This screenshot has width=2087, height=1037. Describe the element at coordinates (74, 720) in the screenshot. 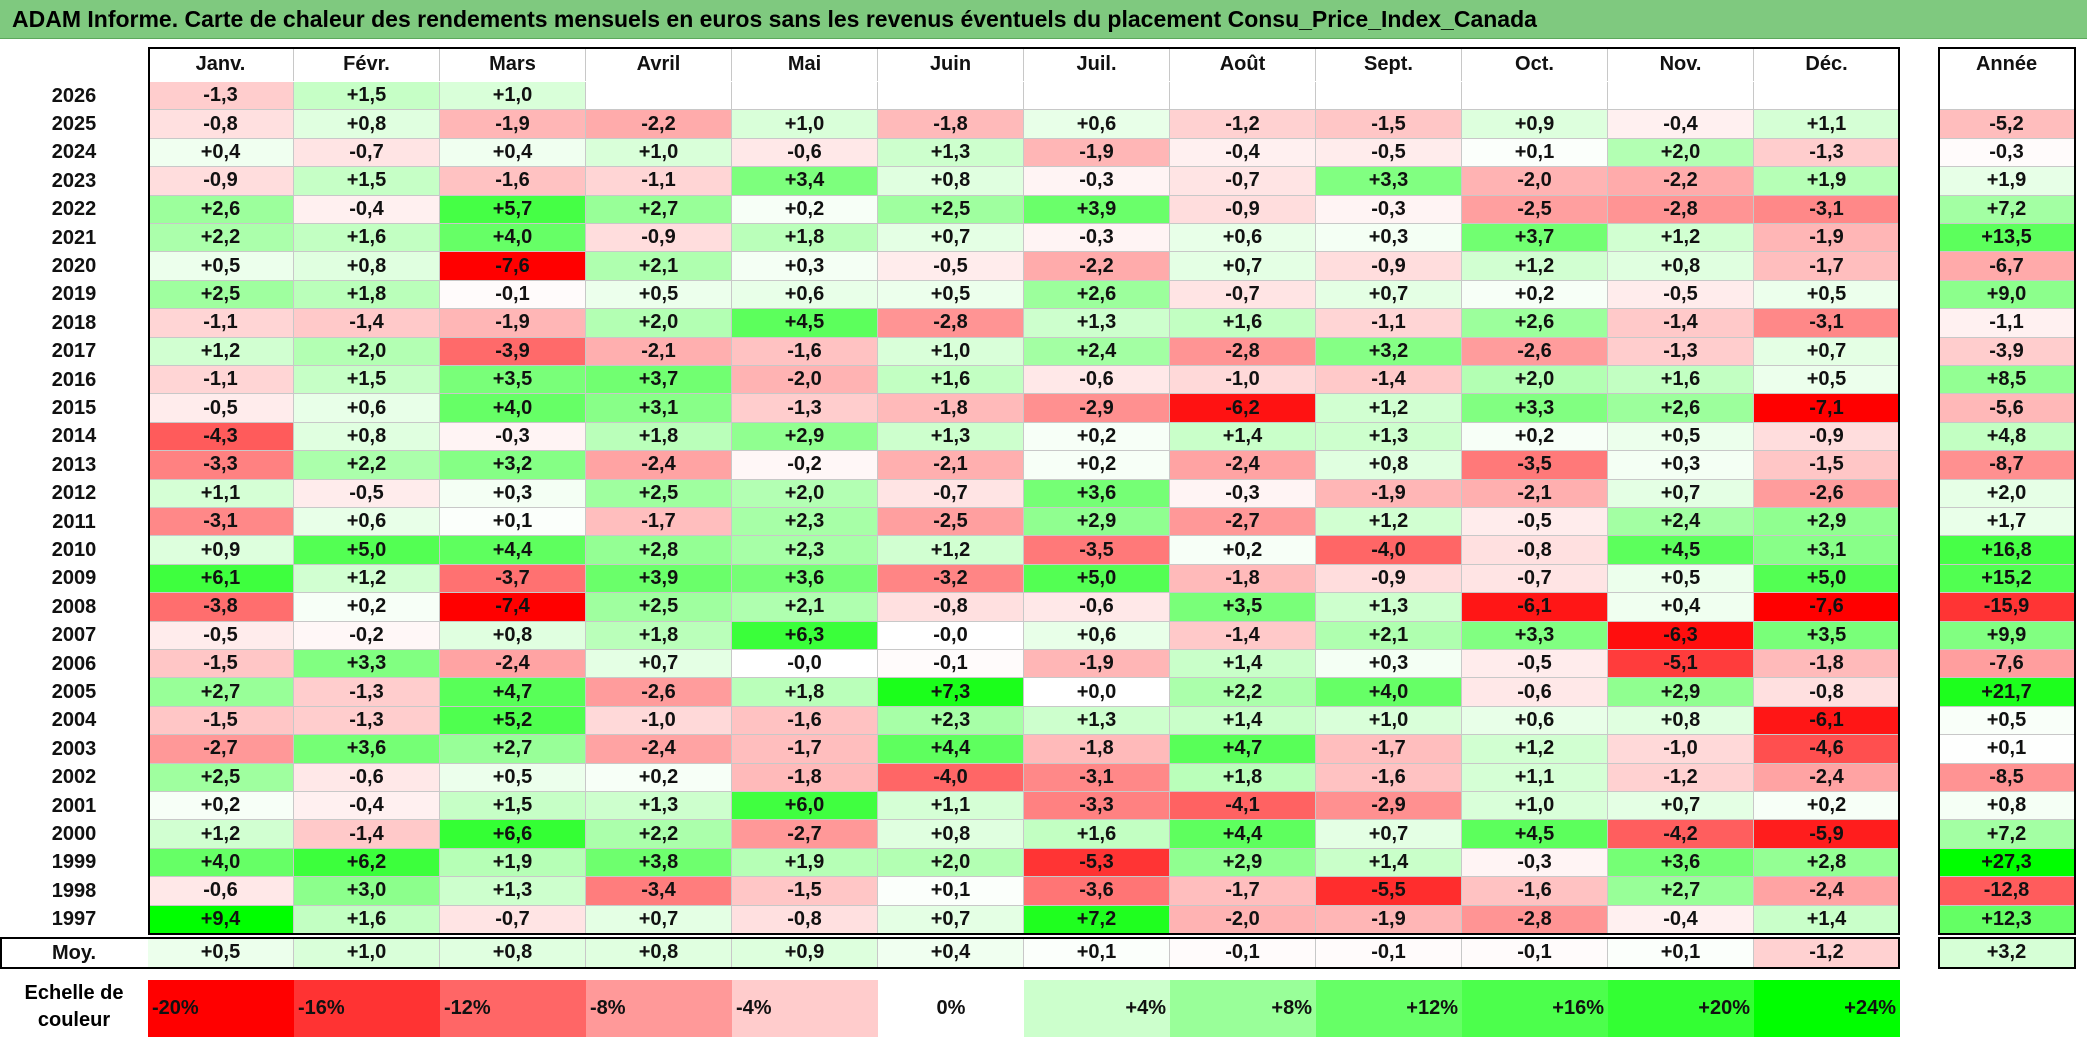

I see `year-label: 2004` at that location.